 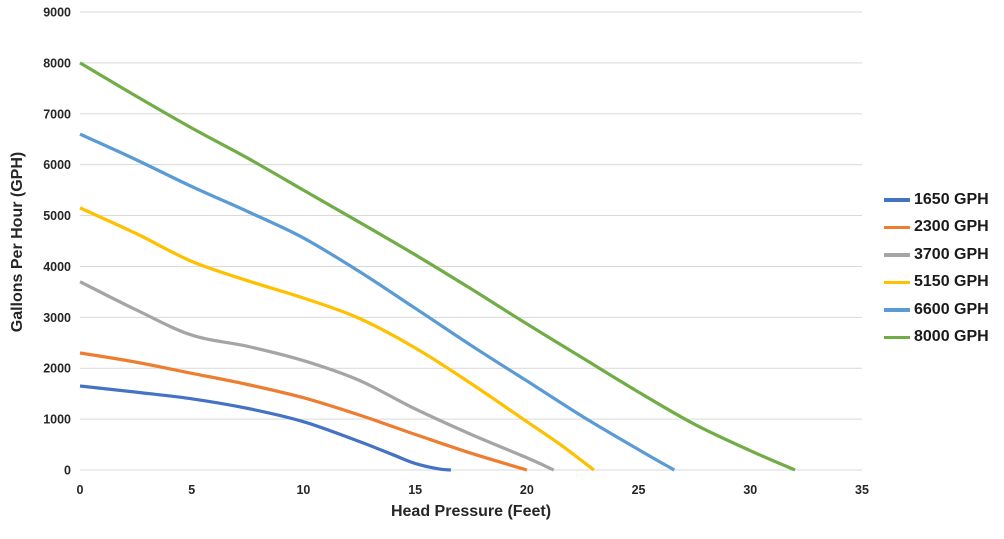 I want to click on x-tick-35: 35, so click(x=862, y=490).